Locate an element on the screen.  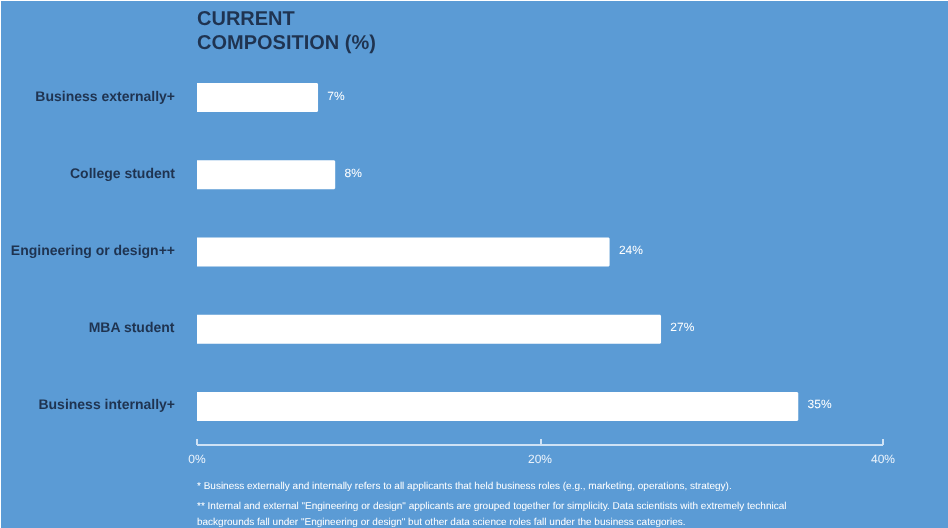
chart-title: CURRENT COMPOSITION (%) is located at coordinates (286, 31).